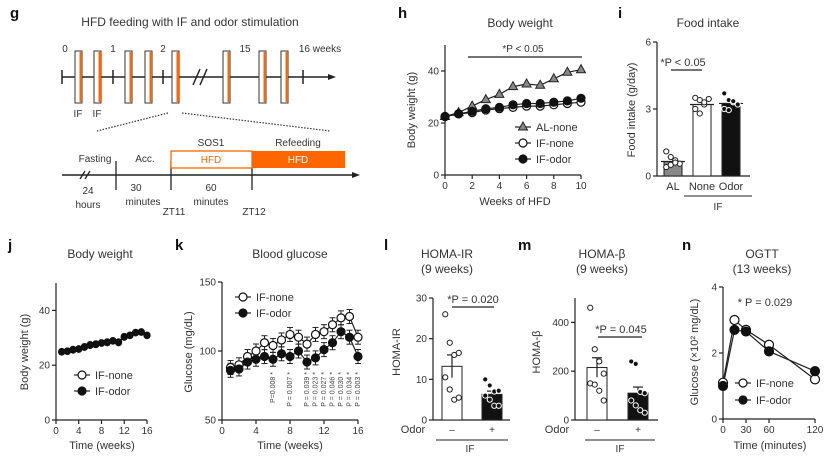 The width and height of the screenshot is (831, 462). What do you see at coordinates (520, 23) in the screenshot?
I see `chart-title-h: Body weight` at bounding box center [520, 23].